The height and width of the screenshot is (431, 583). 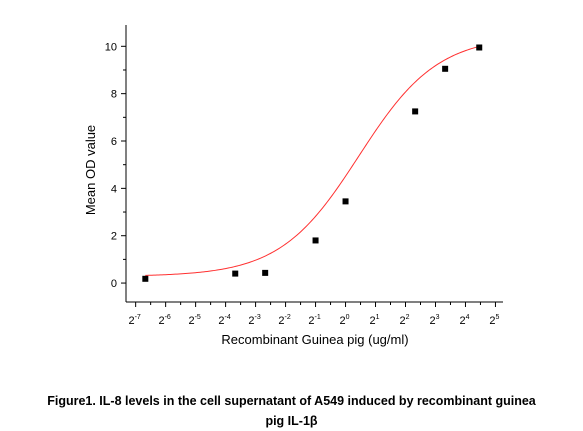 I want to click on x-tick-label: 2-3, so click(x=254, y=320).